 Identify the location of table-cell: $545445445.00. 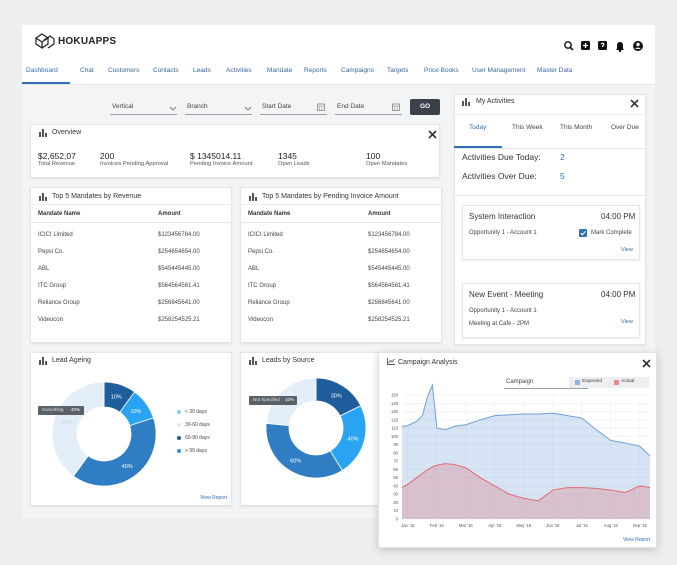
(389, 269).